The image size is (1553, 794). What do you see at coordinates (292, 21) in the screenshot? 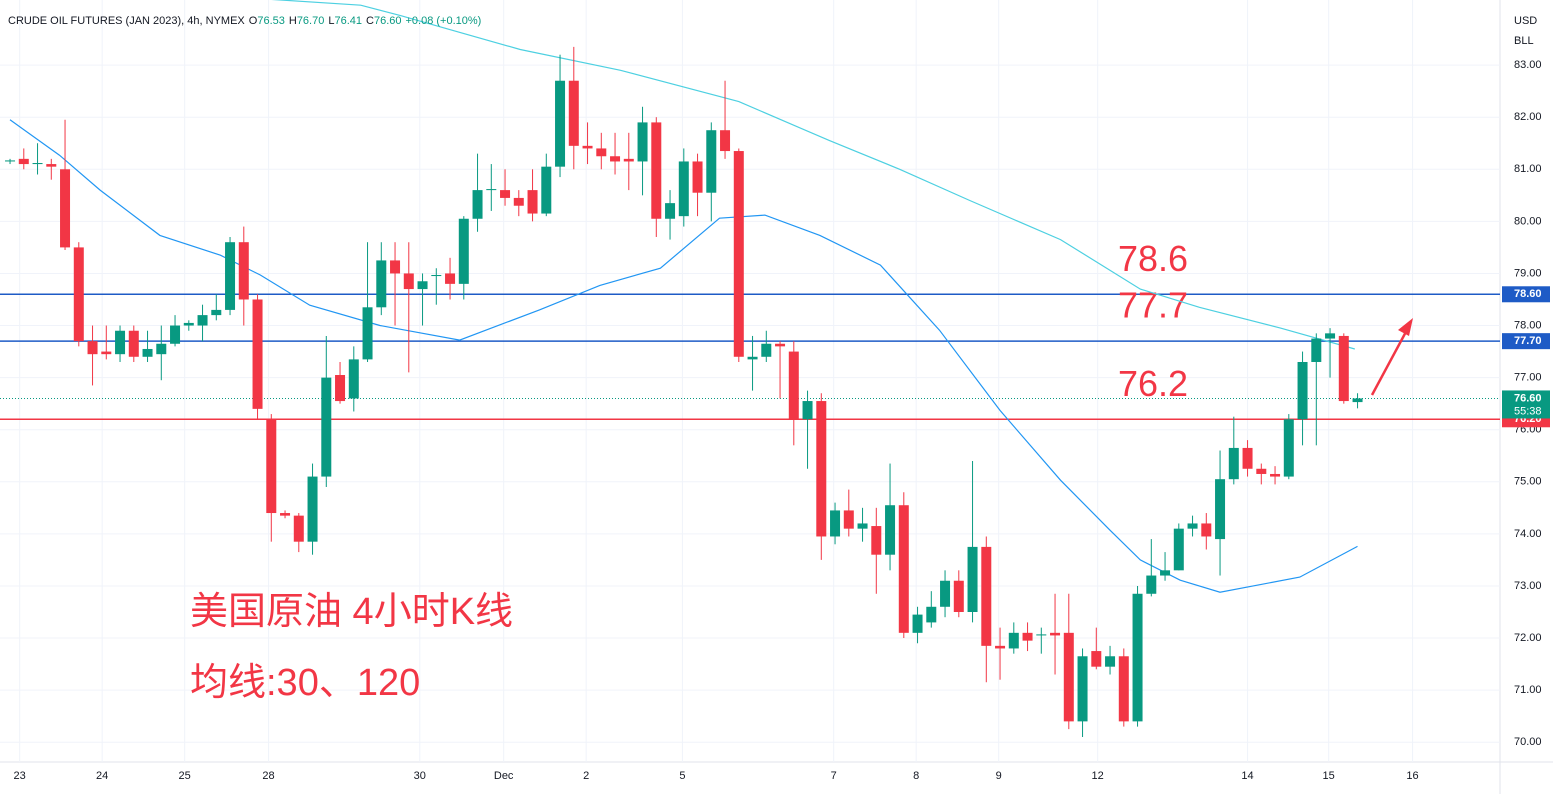
I see `stat-key: H` at bounding box center [292, 21].